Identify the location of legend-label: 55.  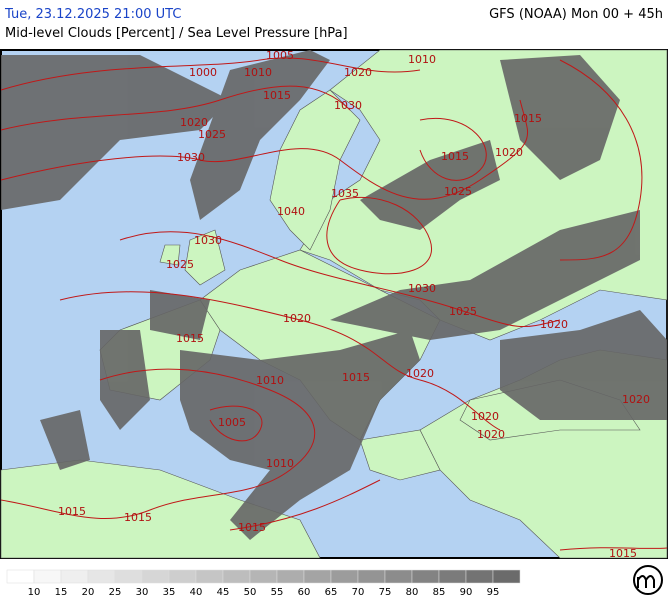
(277, 592).